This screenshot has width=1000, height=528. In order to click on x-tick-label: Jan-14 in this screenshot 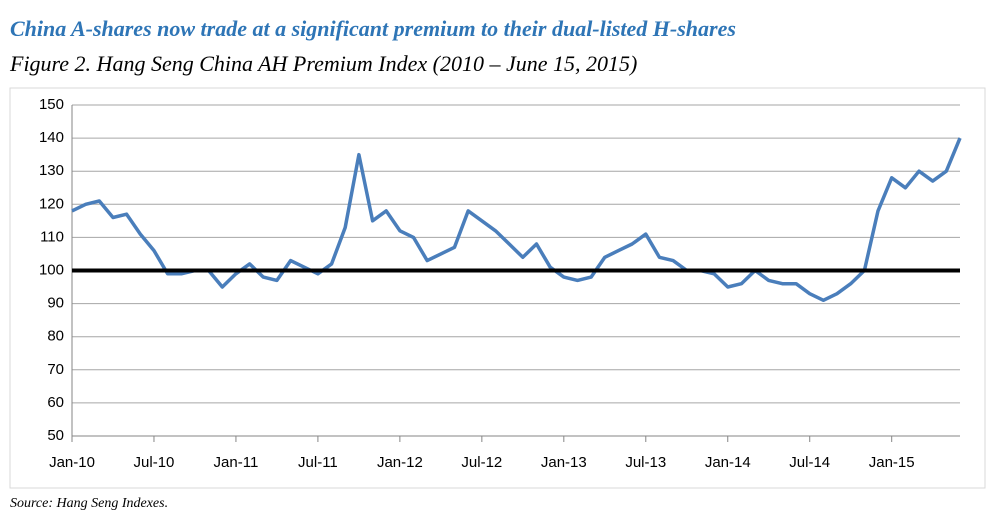, I will do `click(728, 462)`.